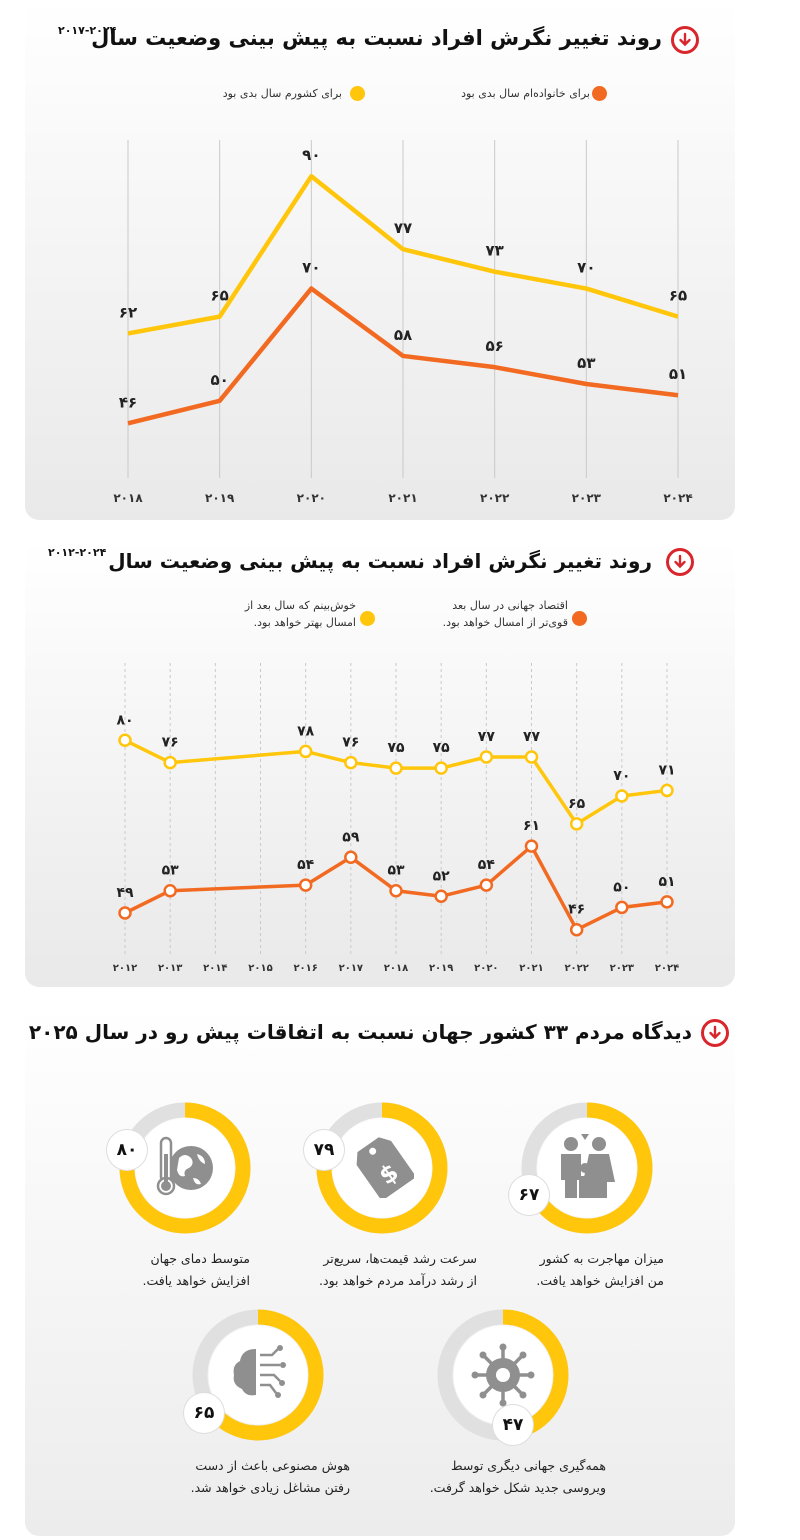 The width and height of the screenshot is (800, 1540). Describe the element at coordinates (184, 1166) in the screenshot. I see `globe-thermometer-icon` at that location.